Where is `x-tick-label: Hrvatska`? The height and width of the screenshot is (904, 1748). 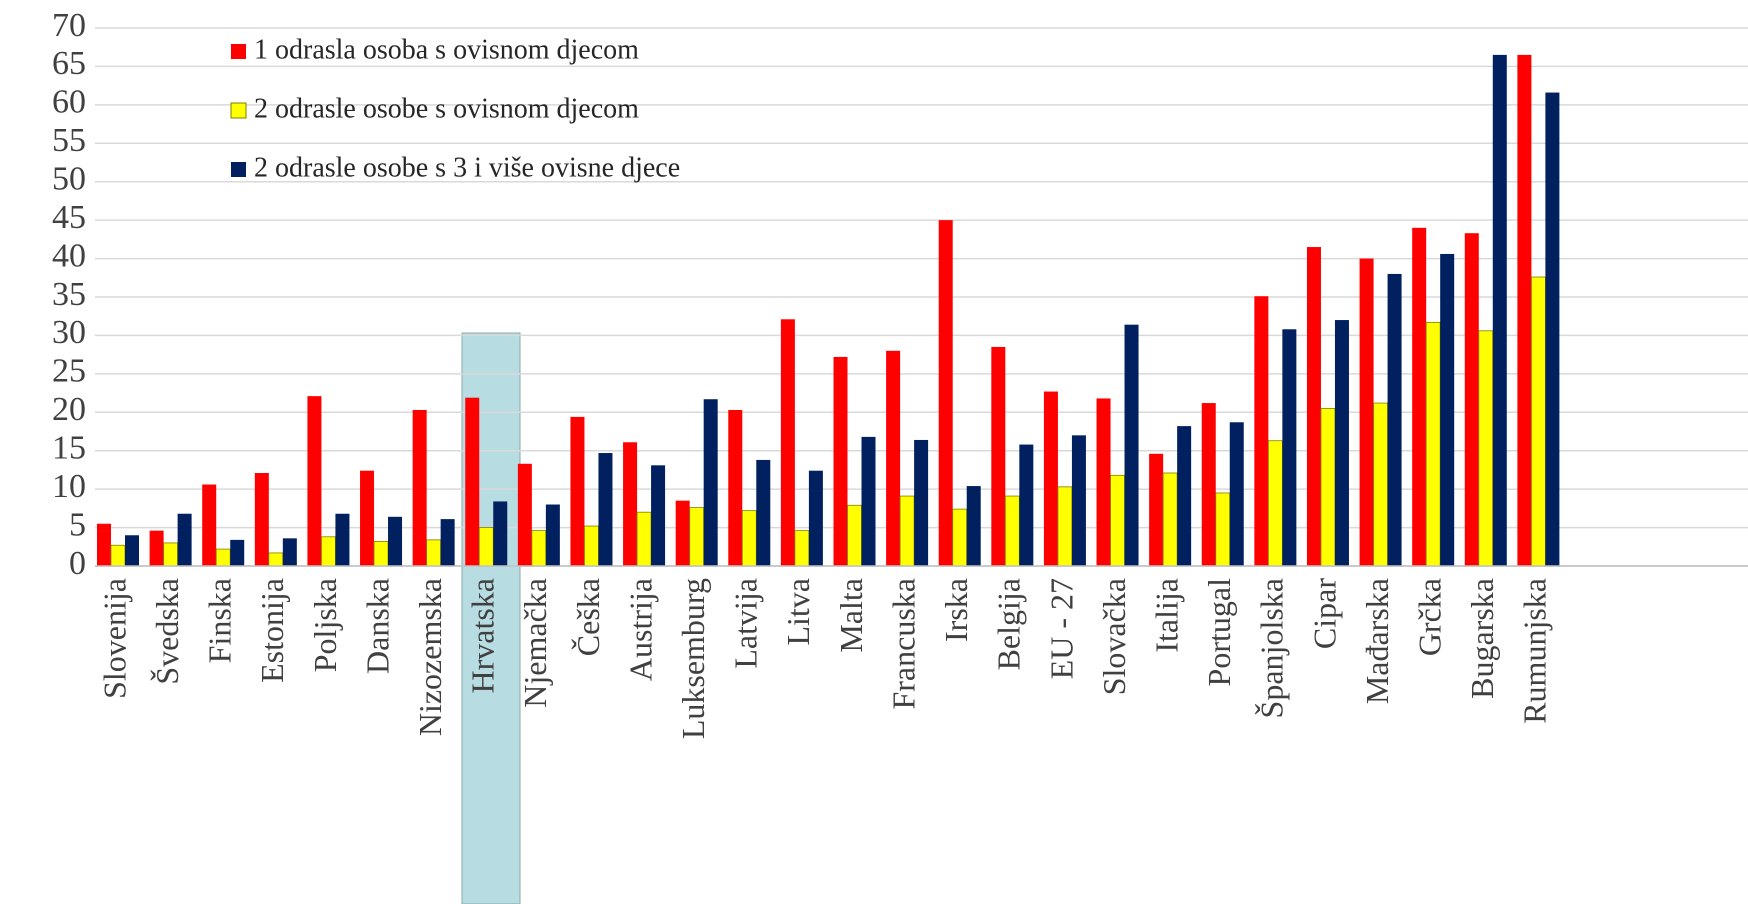 x-tick-label: Hrvatska is located at coordinates (483, 636).